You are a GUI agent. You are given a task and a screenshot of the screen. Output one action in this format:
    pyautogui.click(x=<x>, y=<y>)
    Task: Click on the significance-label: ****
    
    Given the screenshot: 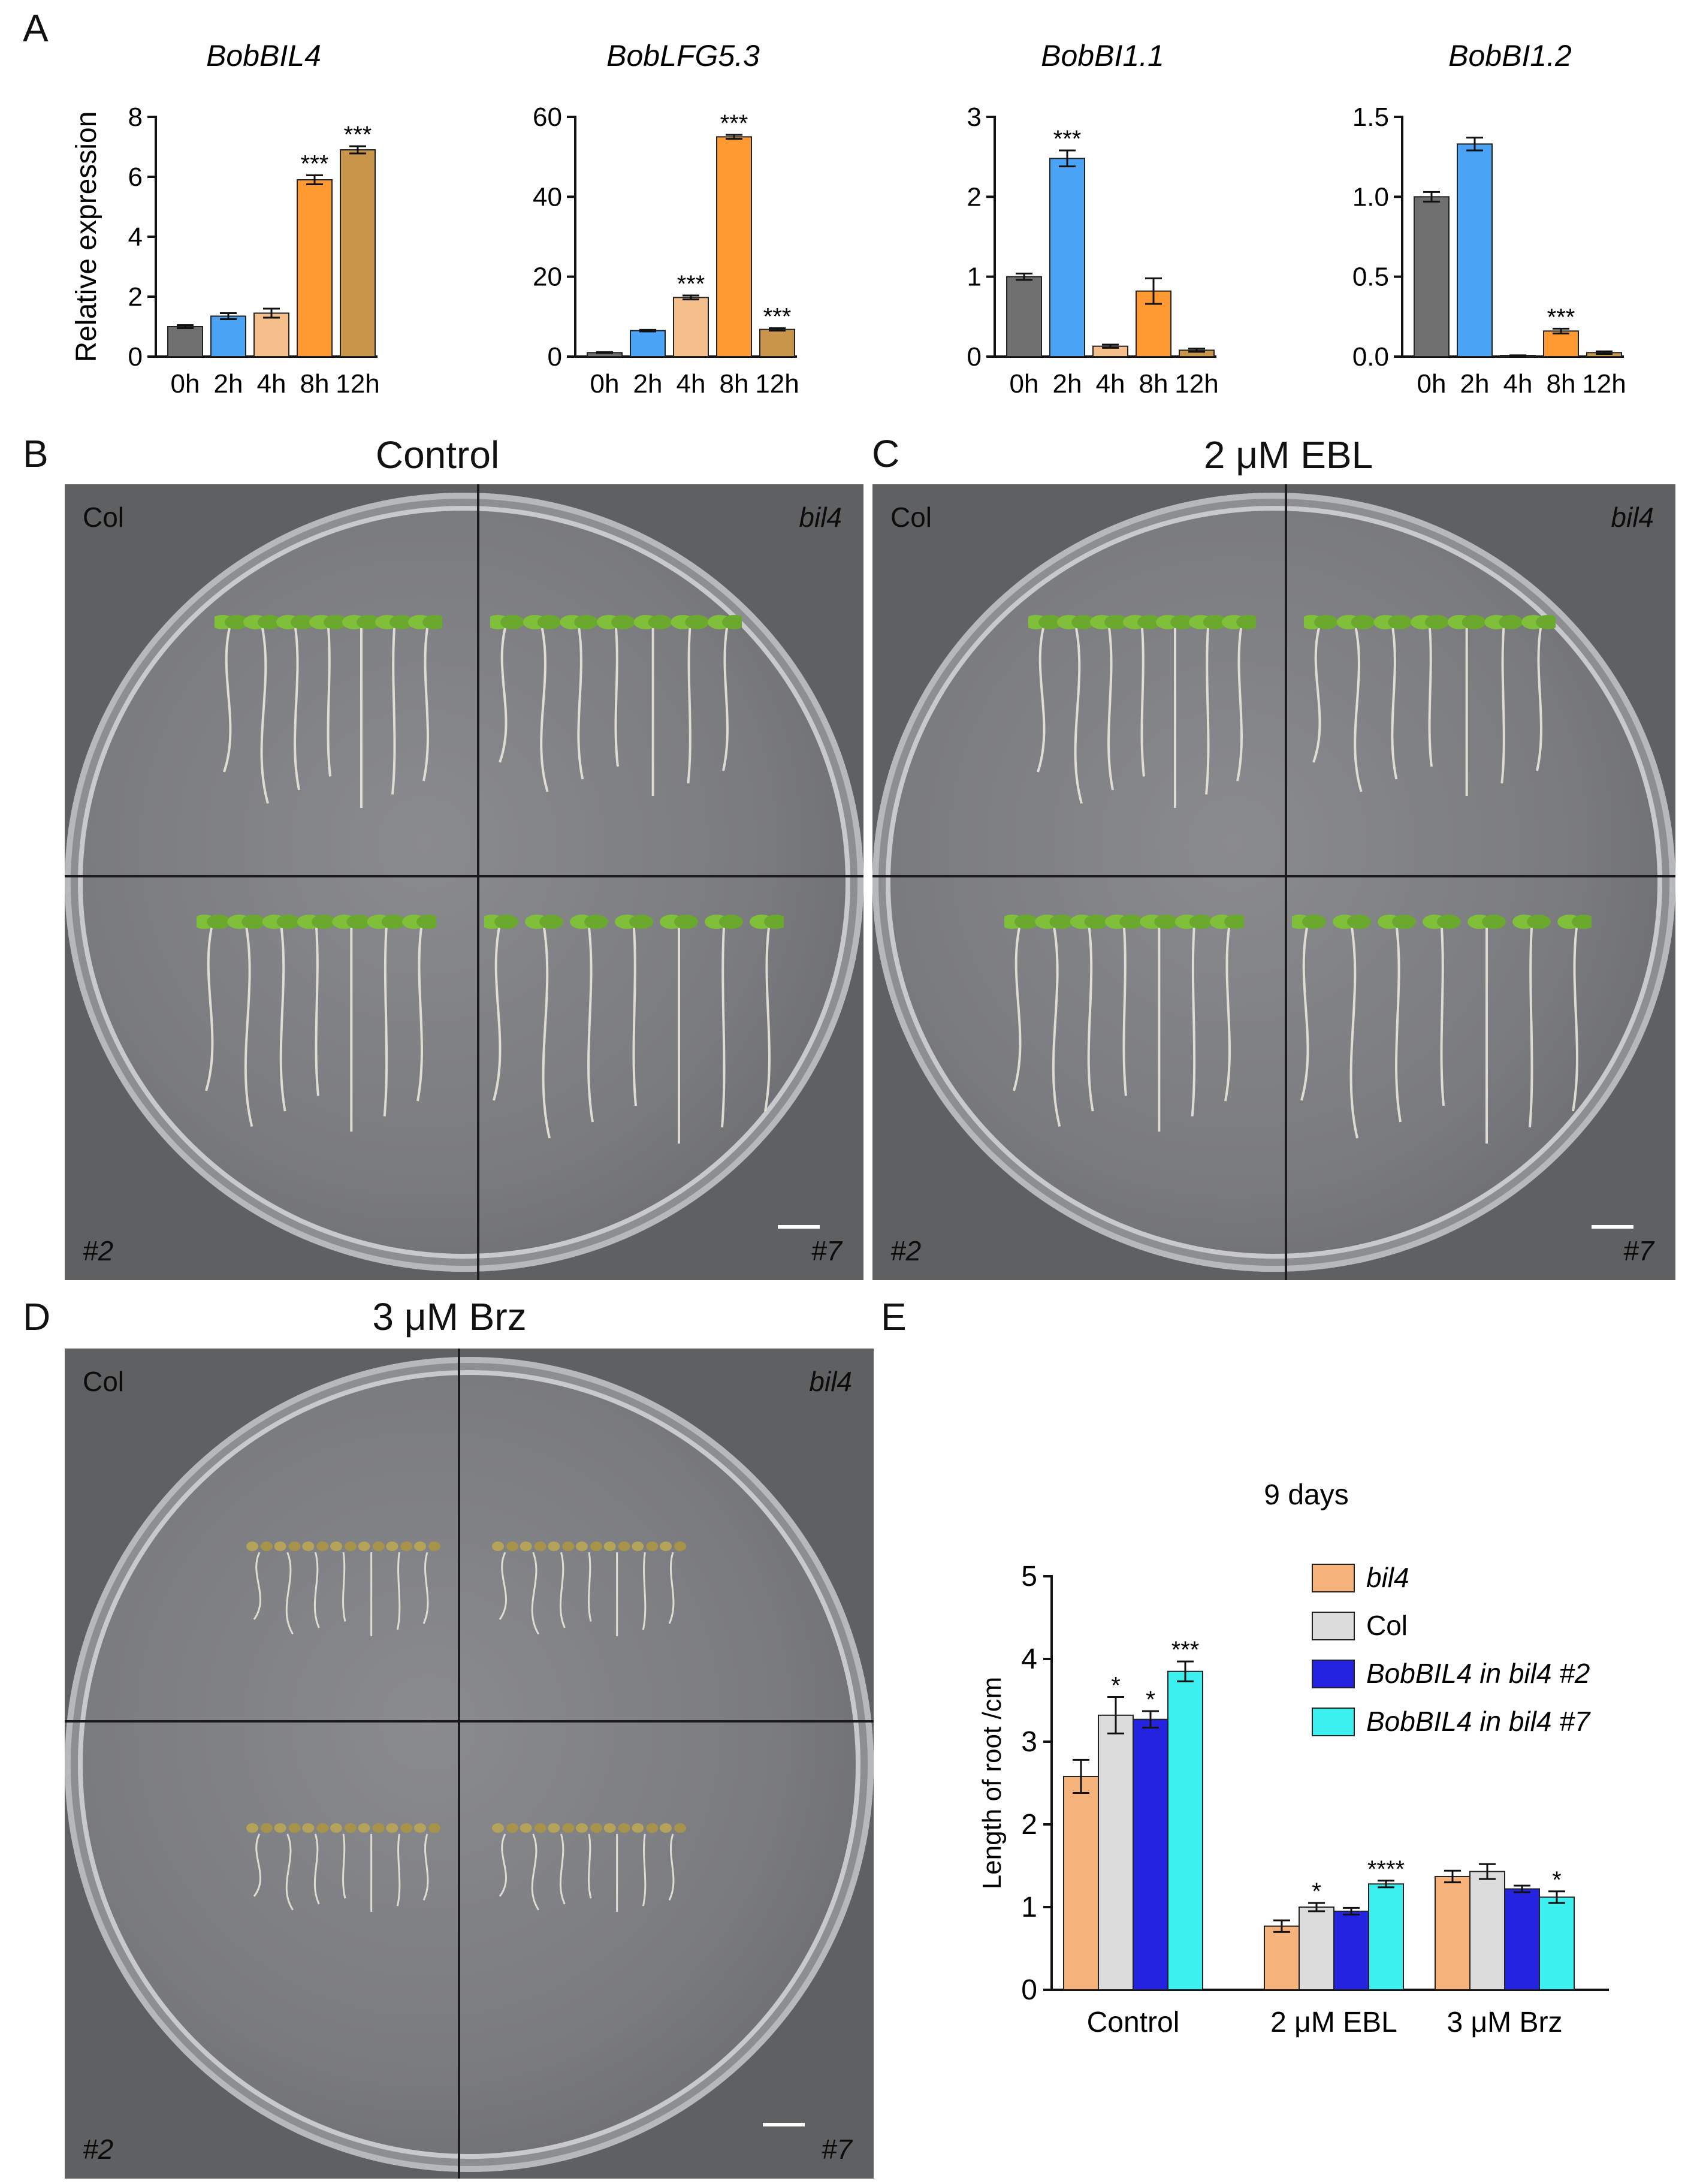 What is the action you would take?
    pyautogui.click(x=1386, y=1870)
    